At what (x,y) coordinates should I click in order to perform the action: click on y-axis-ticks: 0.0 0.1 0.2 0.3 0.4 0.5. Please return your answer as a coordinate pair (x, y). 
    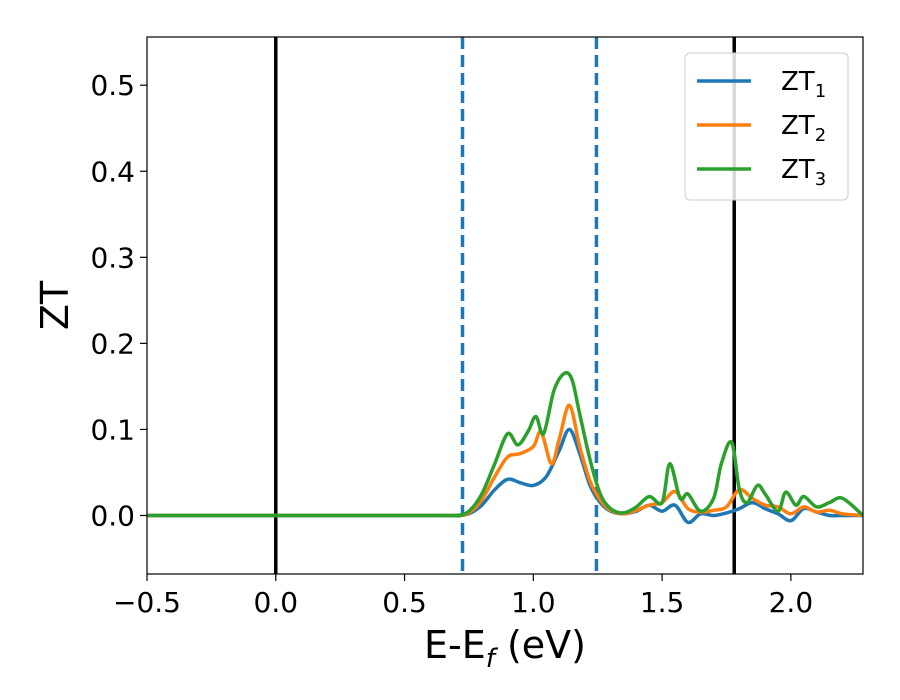
    Looking at the image, I should click on (118, 300).